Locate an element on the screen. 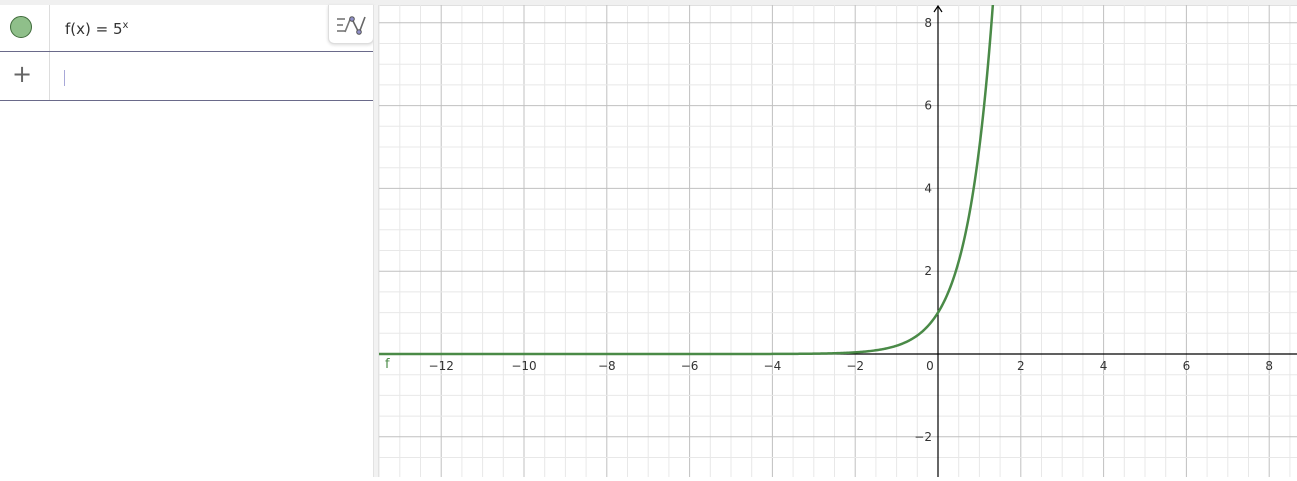 The image size is (1297, 481). x-tick-label: 2 is located at coordinates (1021, 366).